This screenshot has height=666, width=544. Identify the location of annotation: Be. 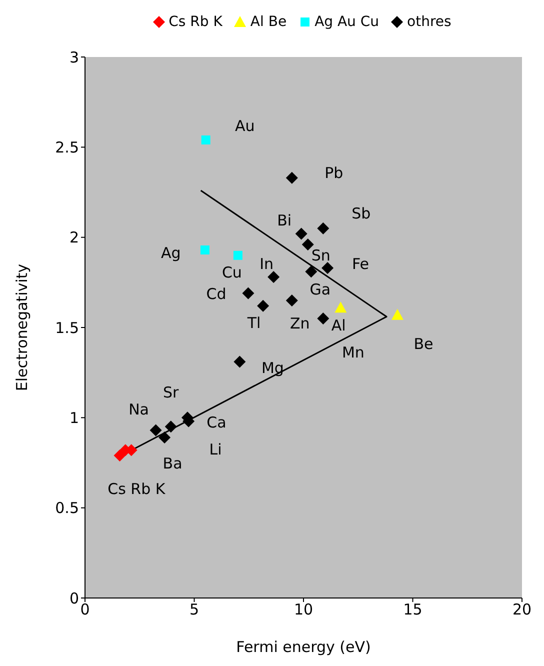
(424, 343).